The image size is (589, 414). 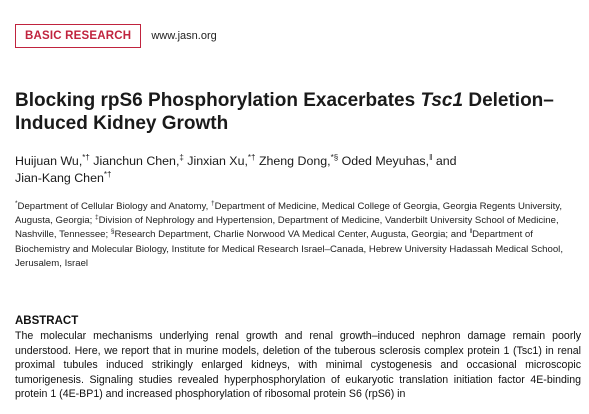 What do you see at coordinates (47, 321) in the screenshot?
I see `abstract-heading: ABSTRACT` at bounding box center [47, 321].